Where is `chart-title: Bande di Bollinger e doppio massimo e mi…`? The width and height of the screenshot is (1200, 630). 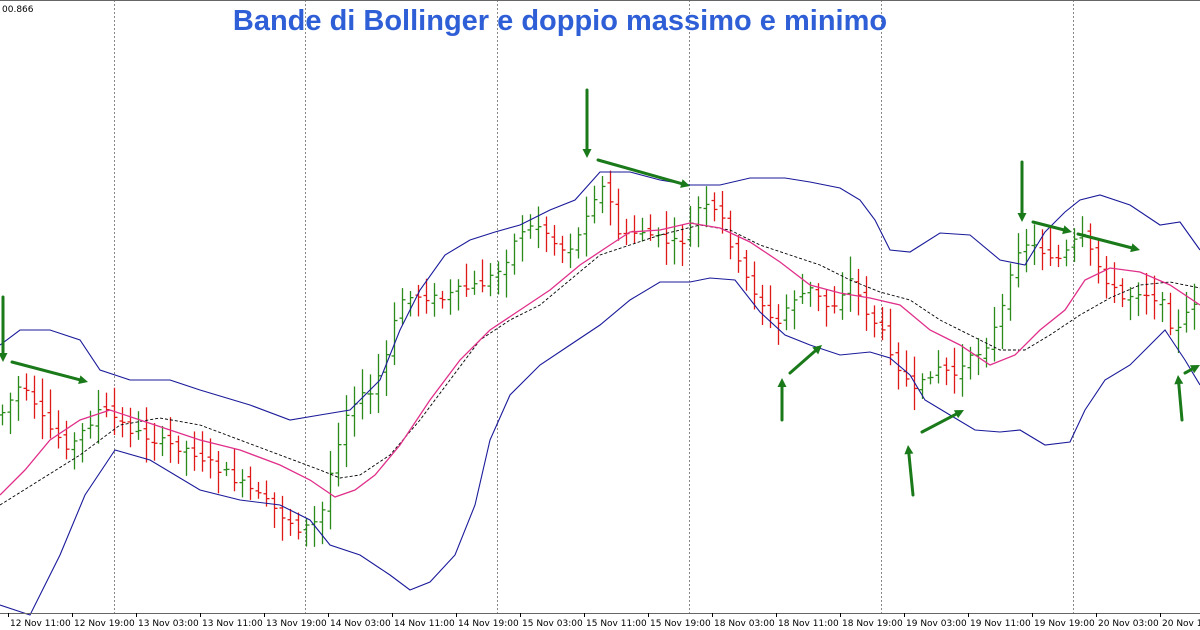
chart-title: Bande di Bollinger e doppio massimo e mi… is located at coordinates (560, 21).